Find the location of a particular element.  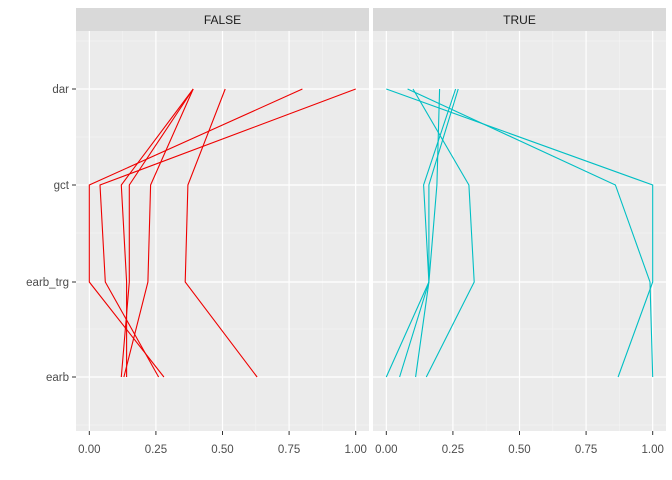

y-tick-label: dar is located at coordinates (60, 90).